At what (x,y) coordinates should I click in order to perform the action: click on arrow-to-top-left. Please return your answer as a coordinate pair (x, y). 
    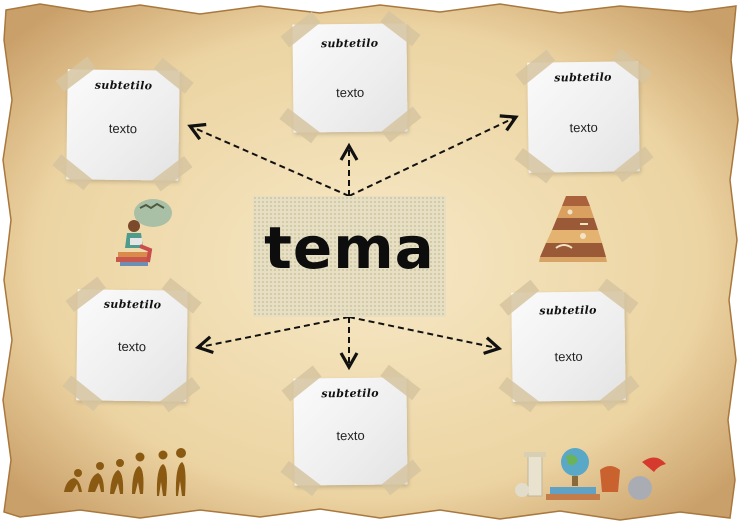
    Looking at the image, I should click on (268, 159).